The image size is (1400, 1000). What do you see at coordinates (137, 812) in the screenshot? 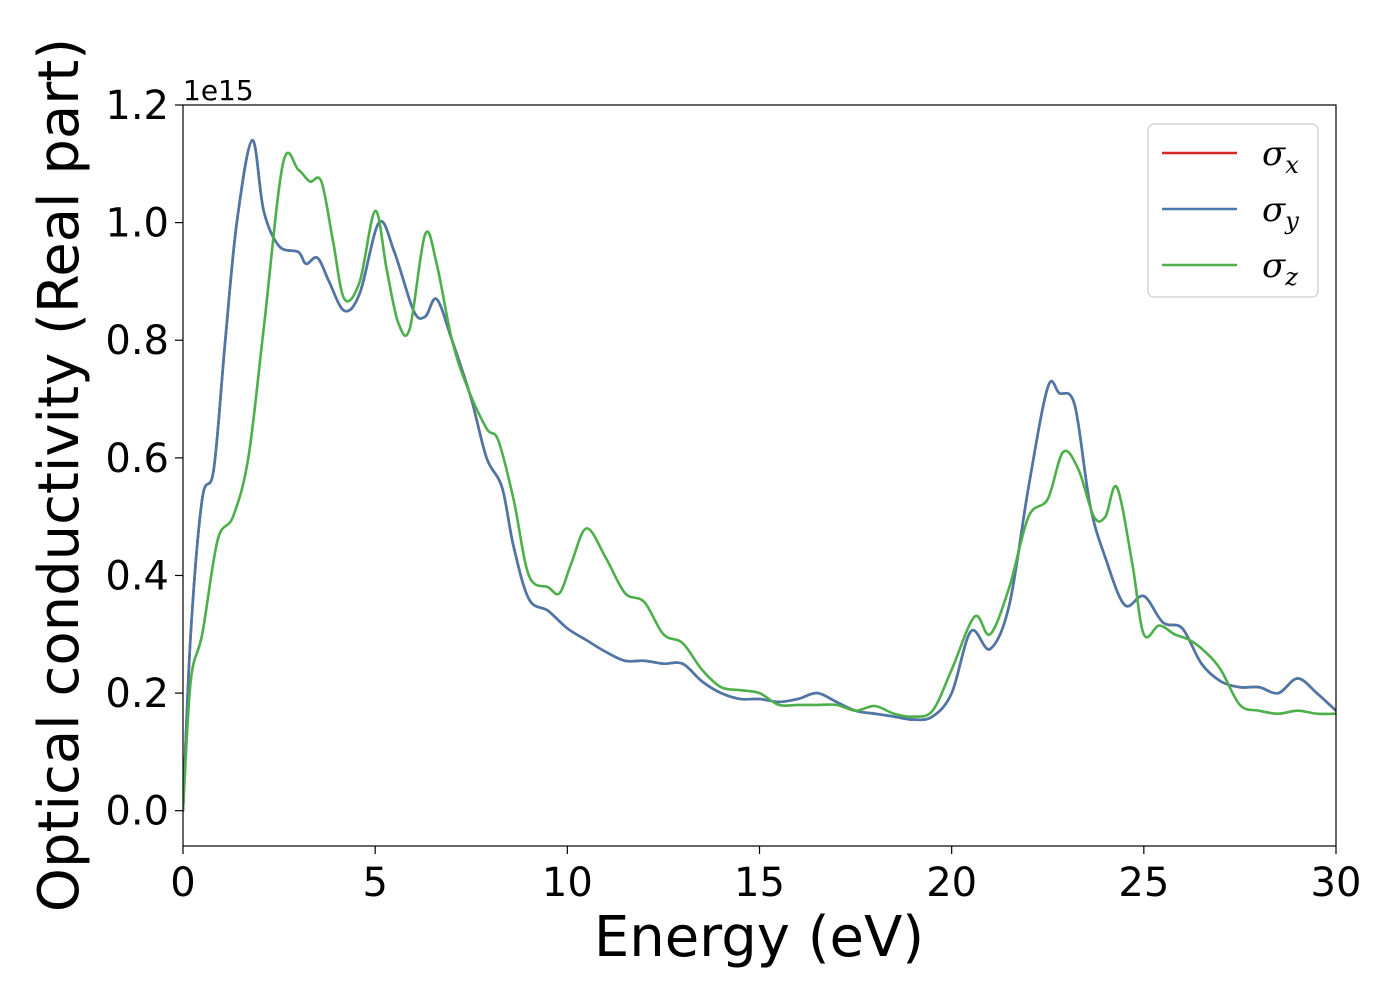
I see `y-tick-label: 0.0` at bounding box center [137, 812].